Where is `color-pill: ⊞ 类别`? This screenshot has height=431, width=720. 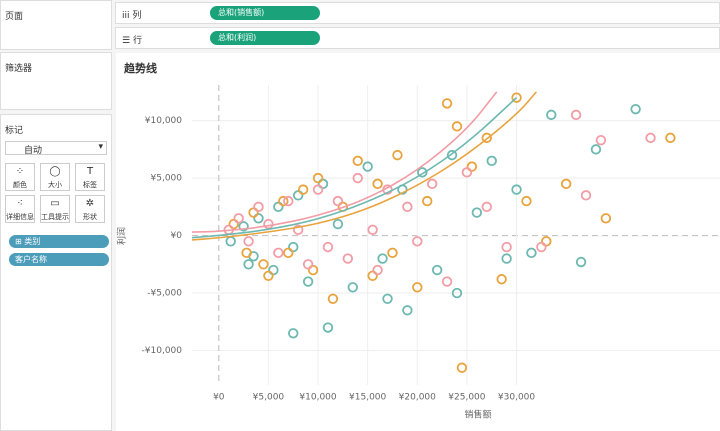 color-pill: ⊞ 类别 is located at coordinates (59, 241).